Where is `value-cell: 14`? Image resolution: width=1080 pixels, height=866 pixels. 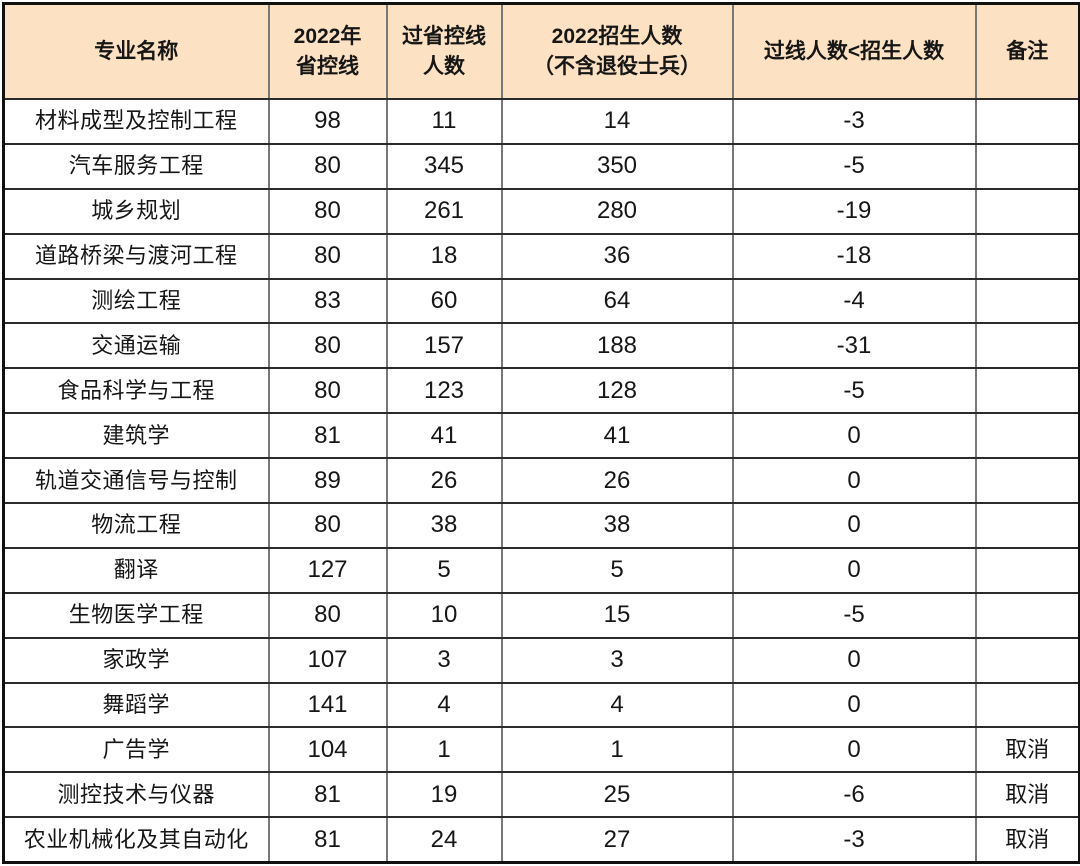 value-cell: 14 is located at coordinates (617, 122).